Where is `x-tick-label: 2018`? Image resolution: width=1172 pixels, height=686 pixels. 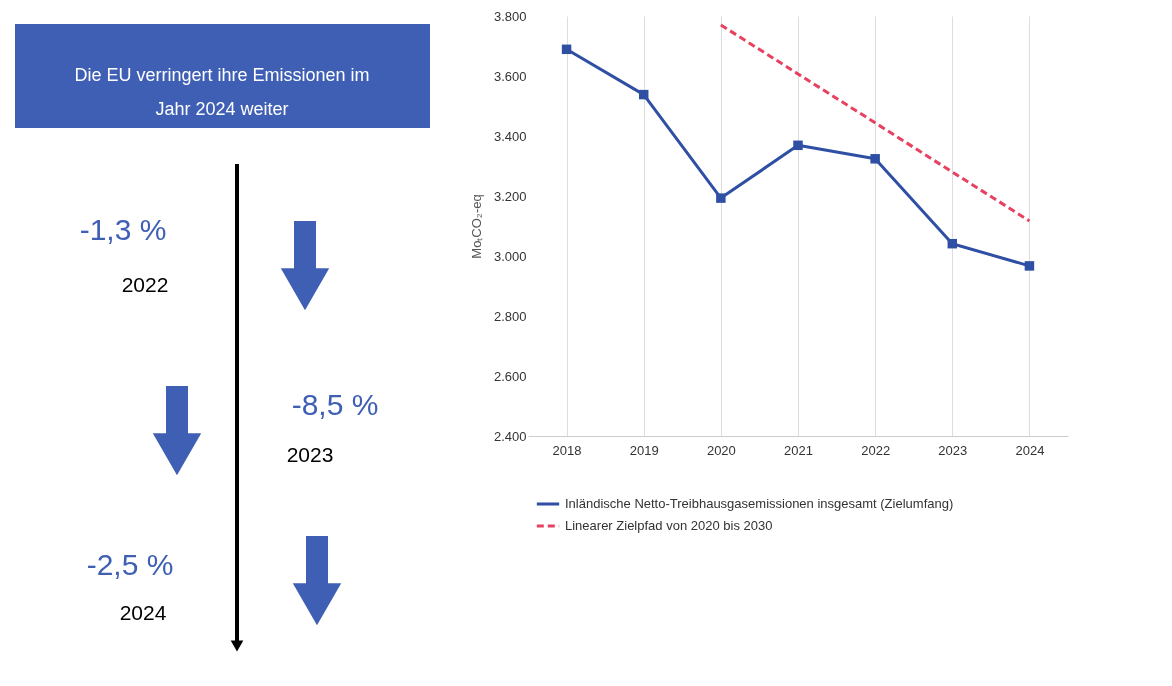
x-tick-label: 2018 is located at coordinates (567, 450).